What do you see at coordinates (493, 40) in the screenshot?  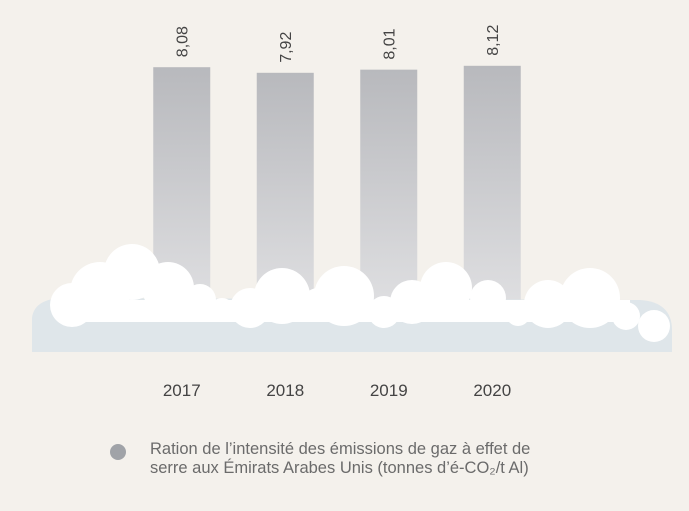 I see `value-label: 8,12` at bounding box center [493, 40].